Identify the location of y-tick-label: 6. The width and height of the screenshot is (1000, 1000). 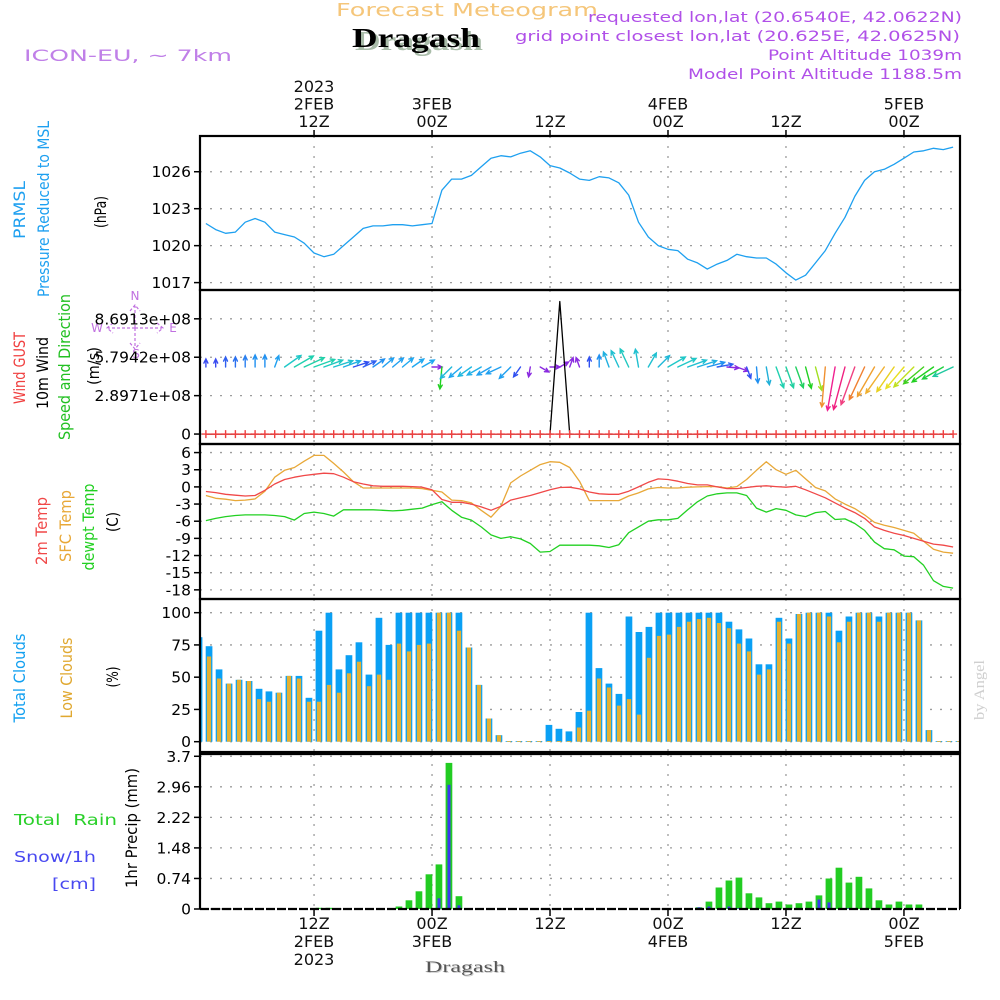
(186, 453).